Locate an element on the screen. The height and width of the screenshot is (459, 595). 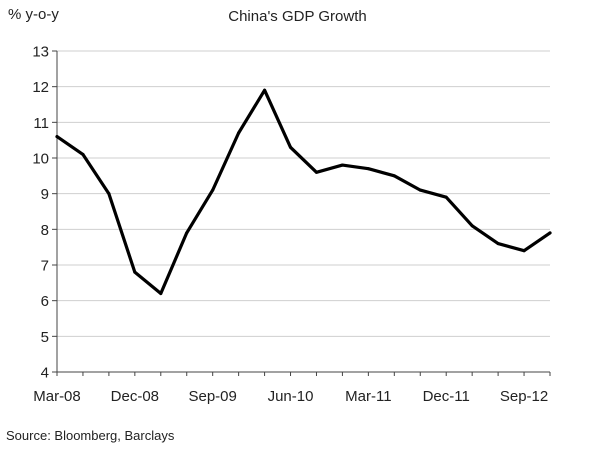
y-axis-unit-label: % y-o-y is located at coordinates (33, 14).